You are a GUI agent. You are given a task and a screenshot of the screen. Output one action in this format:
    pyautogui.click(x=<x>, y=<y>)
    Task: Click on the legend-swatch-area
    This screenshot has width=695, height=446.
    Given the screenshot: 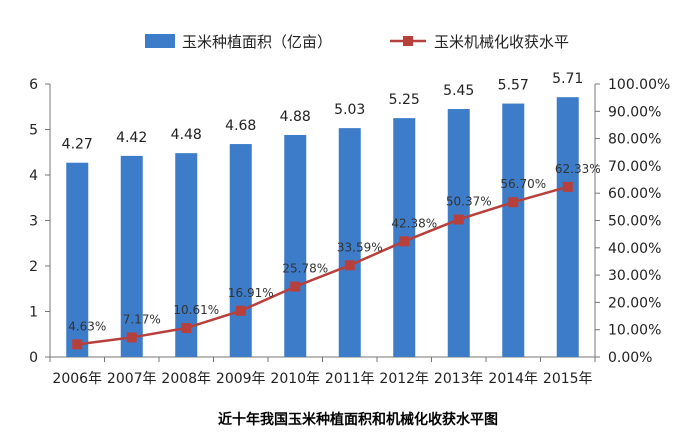 What is the action you would take?
    pyautogui.click(x=160, y=41)
    